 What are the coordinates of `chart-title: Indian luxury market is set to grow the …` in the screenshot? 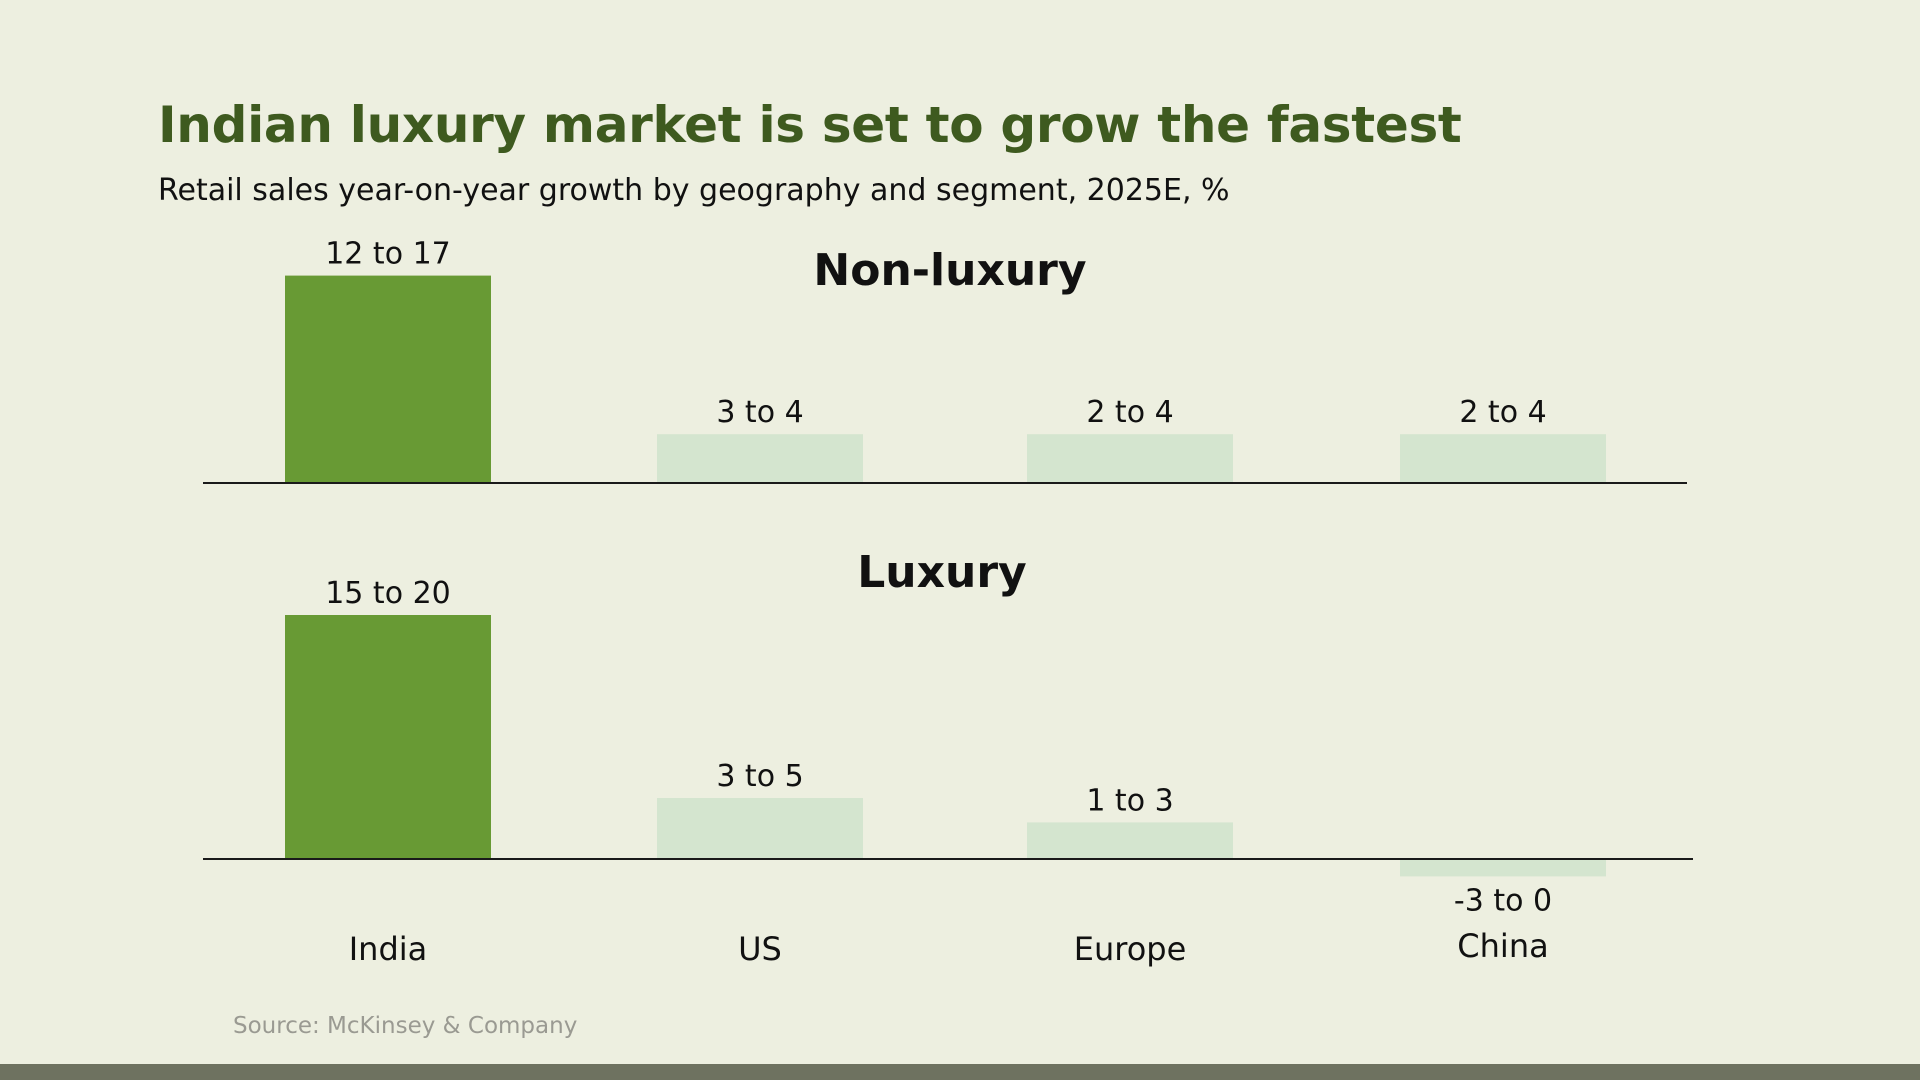 It's located at (810, 125).